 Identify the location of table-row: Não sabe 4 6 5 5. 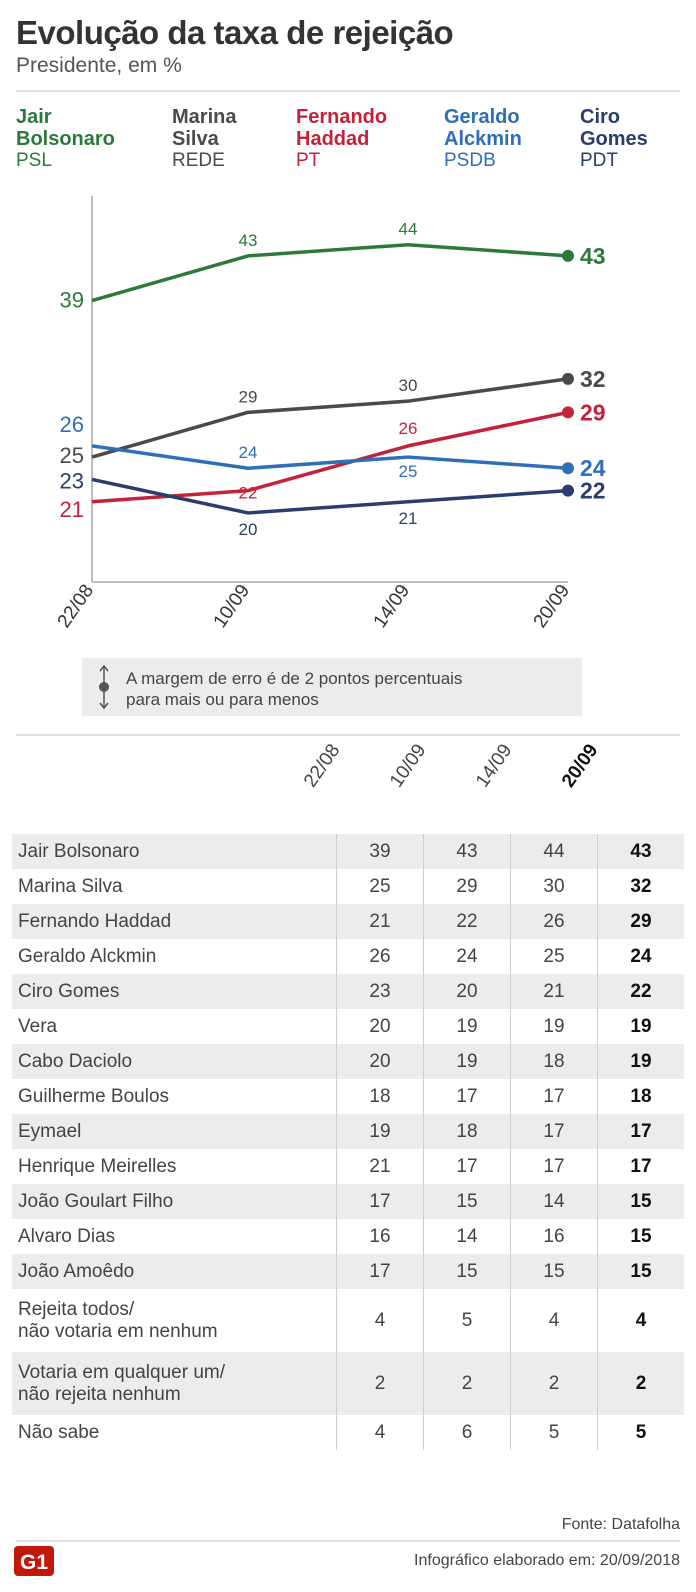
(348, 1432).